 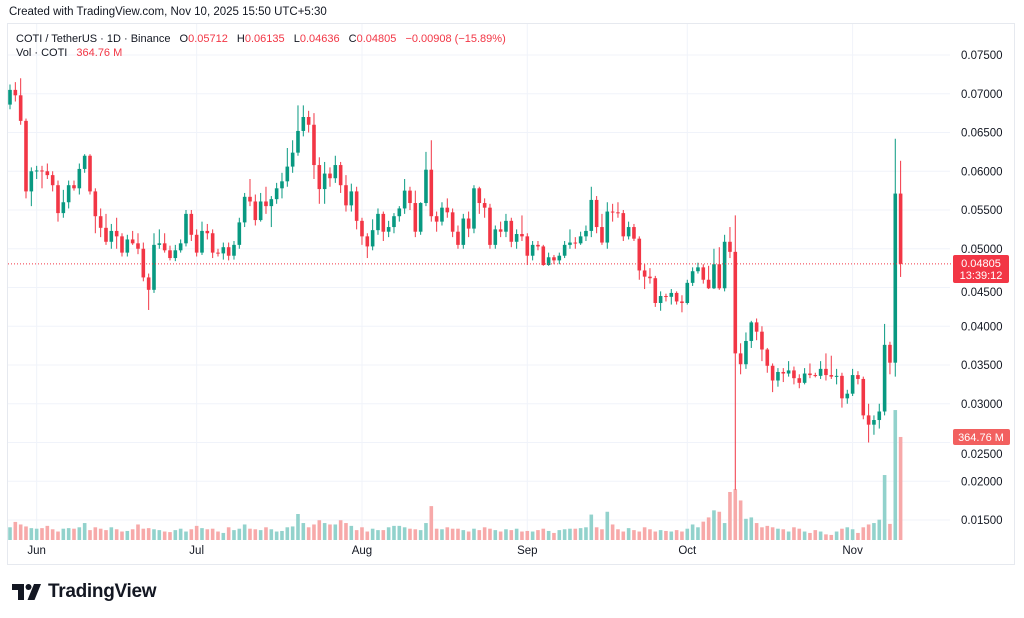 I want to click on tradingview-wordmark: TradingView, so click(x=102, y=591).